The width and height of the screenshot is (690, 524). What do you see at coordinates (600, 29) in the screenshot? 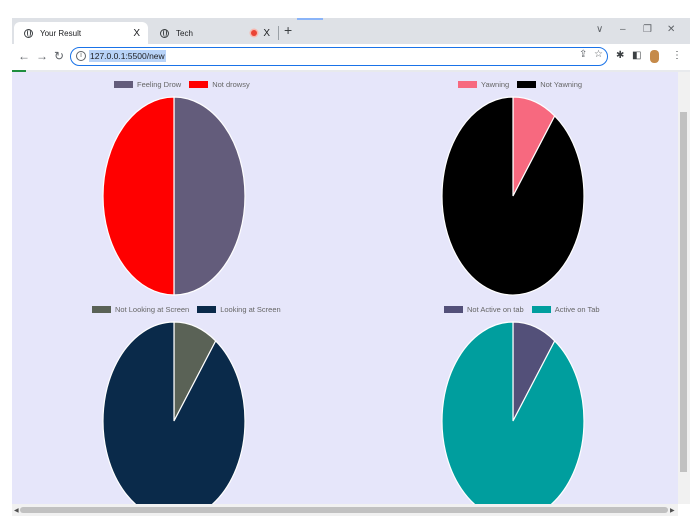
I see `tab-search-chevron-icon: ∨` at bounding box center [600, 29].